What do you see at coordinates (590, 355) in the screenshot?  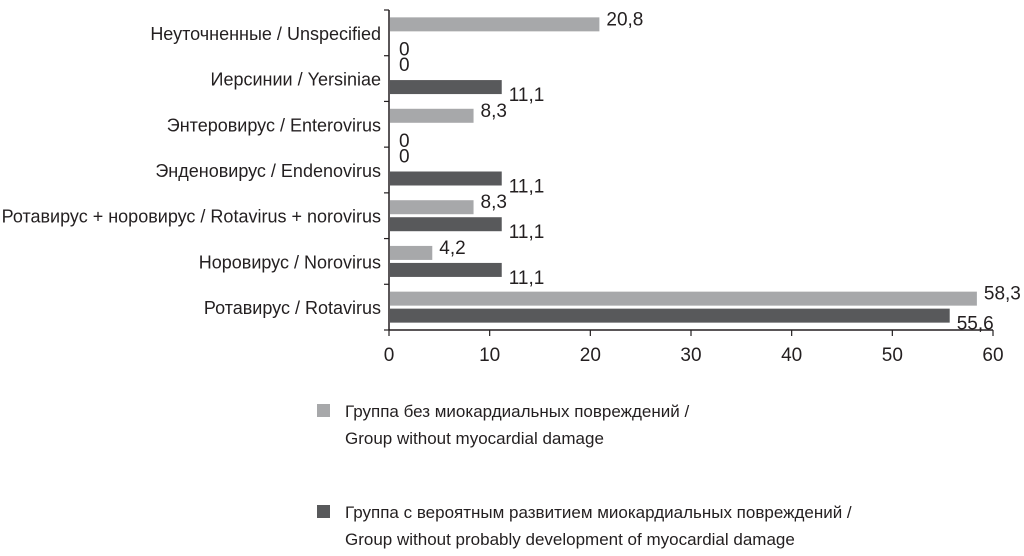 I see `x-tick-label: 20` at bounding box center [590, 355].